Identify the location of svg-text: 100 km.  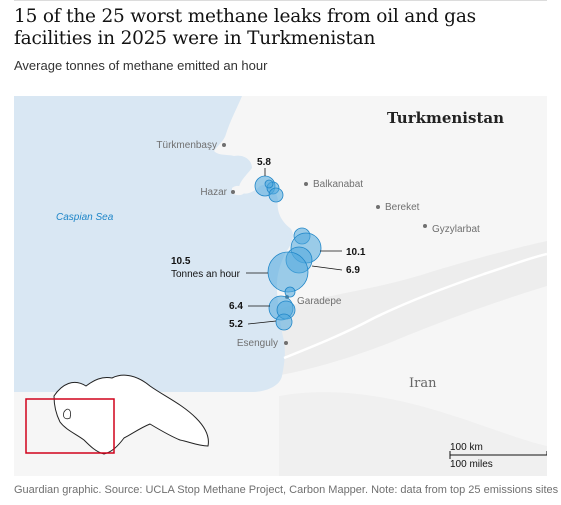
(466, 447).